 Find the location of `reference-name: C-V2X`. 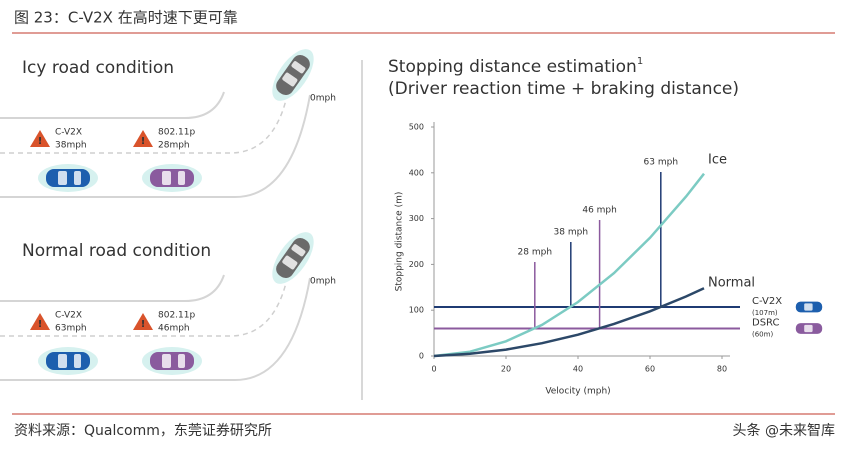

reference-name: C-V2X is located at coordinates (767, 301).